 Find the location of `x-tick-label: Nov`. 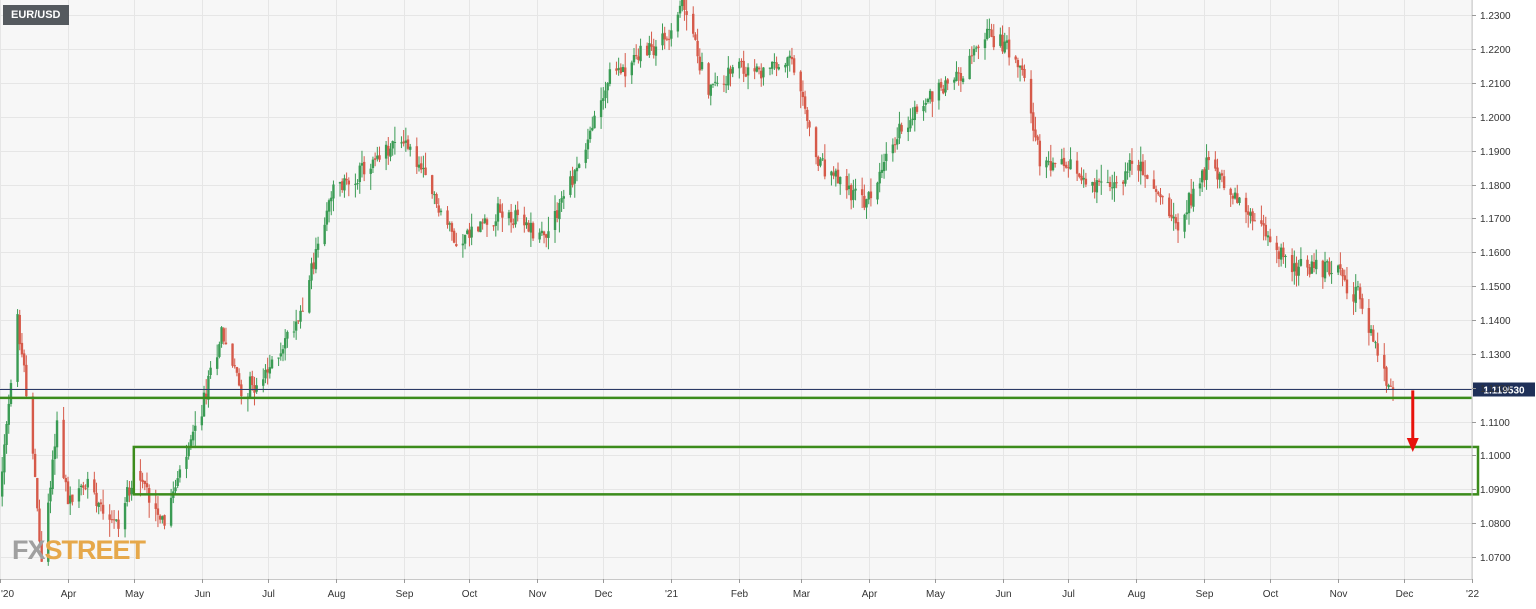

x-tick-label: Nov is located at coordinates (1339, 594).